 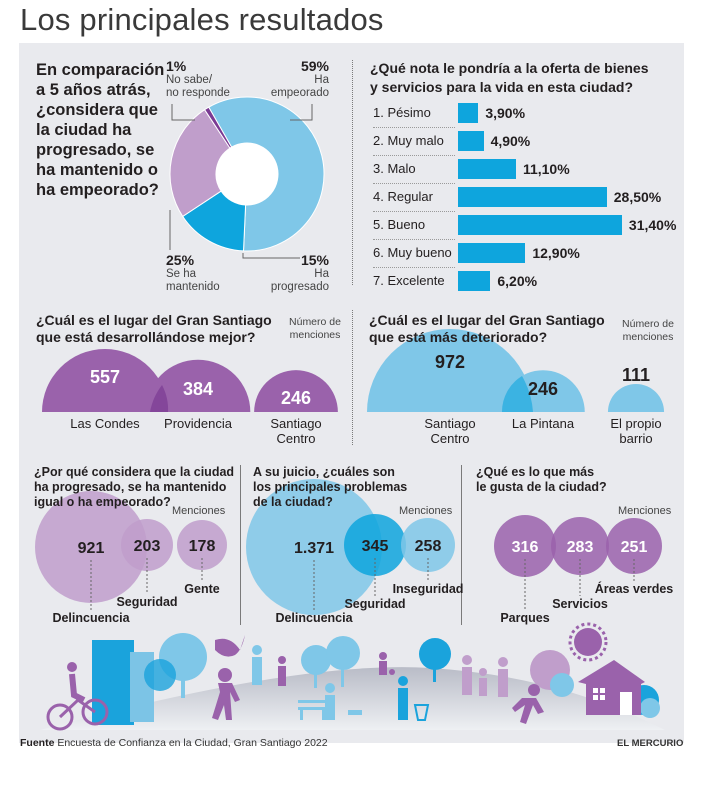 What do you see at coordinates (91, 618) in the screenshot?
I see `bubble-category-label: Delincuencia` at bounding box center [91, 618].